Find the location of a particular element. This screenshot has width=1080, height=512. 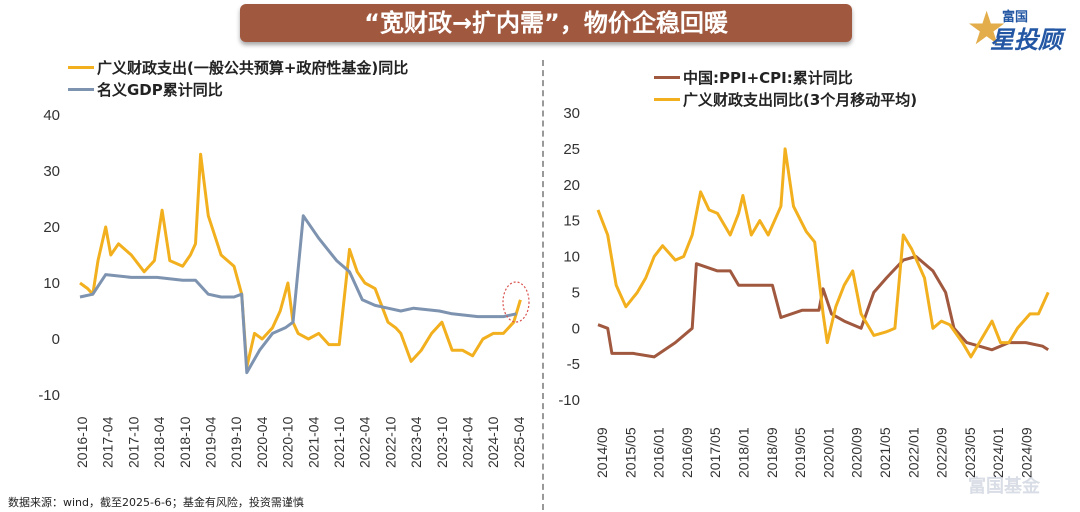

x-tick-label: 2025-04 is located at coordinates (519, 442).